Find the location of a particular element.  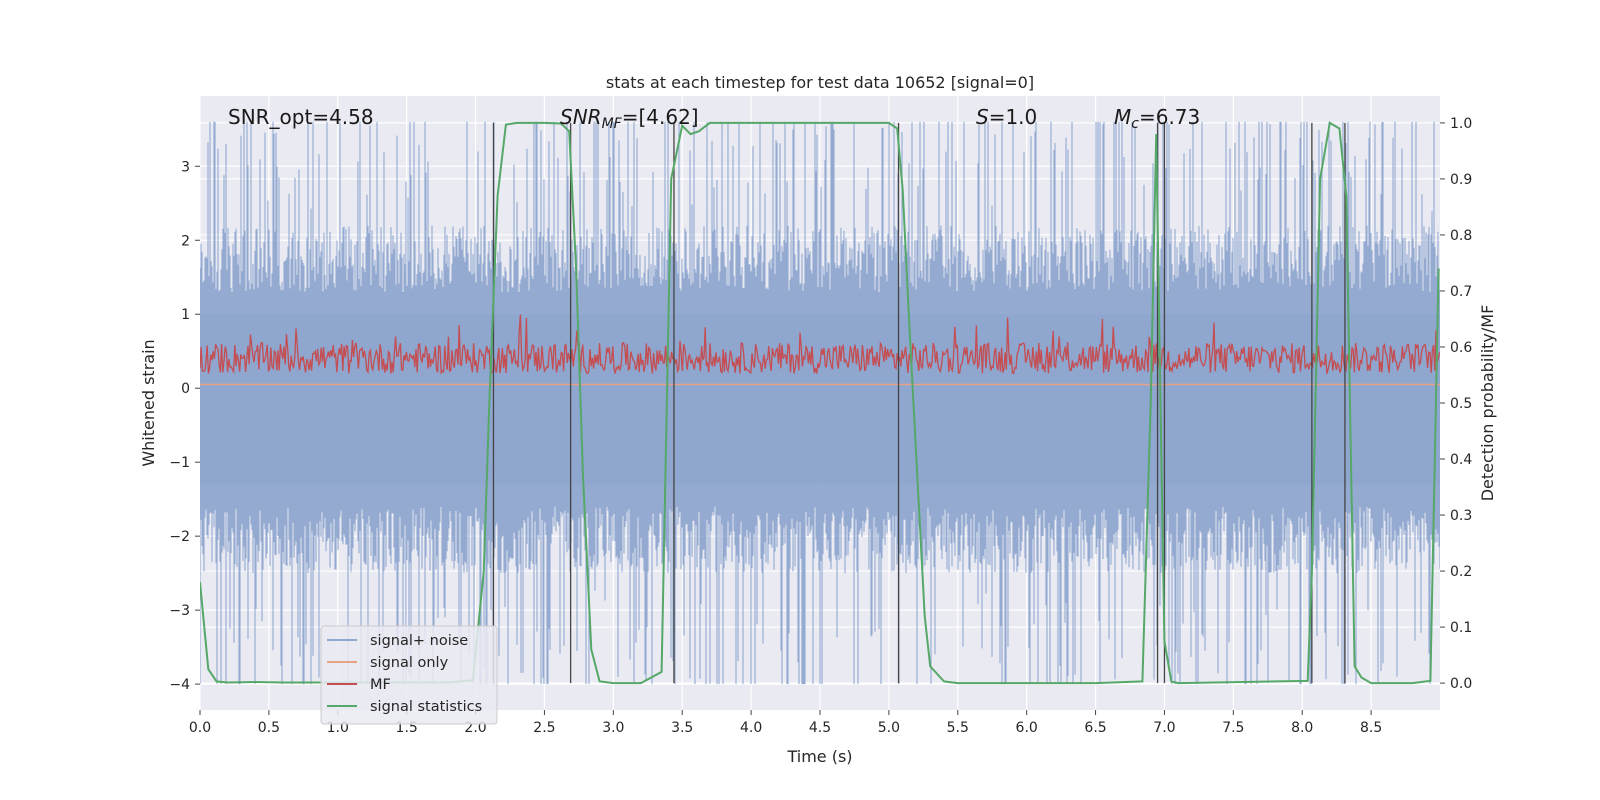

y2-tick-label: 1.0 is located at coordinates (1461, 124).